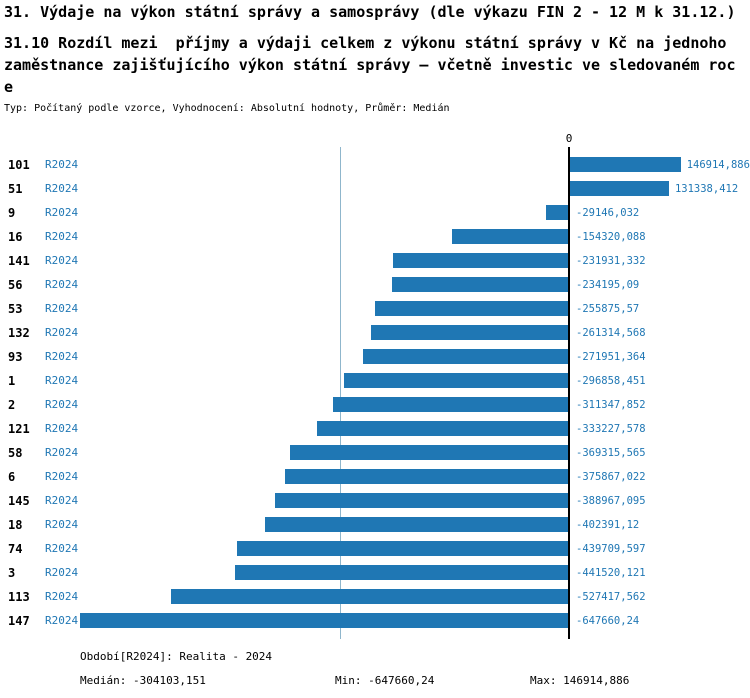  Describe the element at coordinates (19, 165) in the screenshot. I see `category-label: 101` at that location.